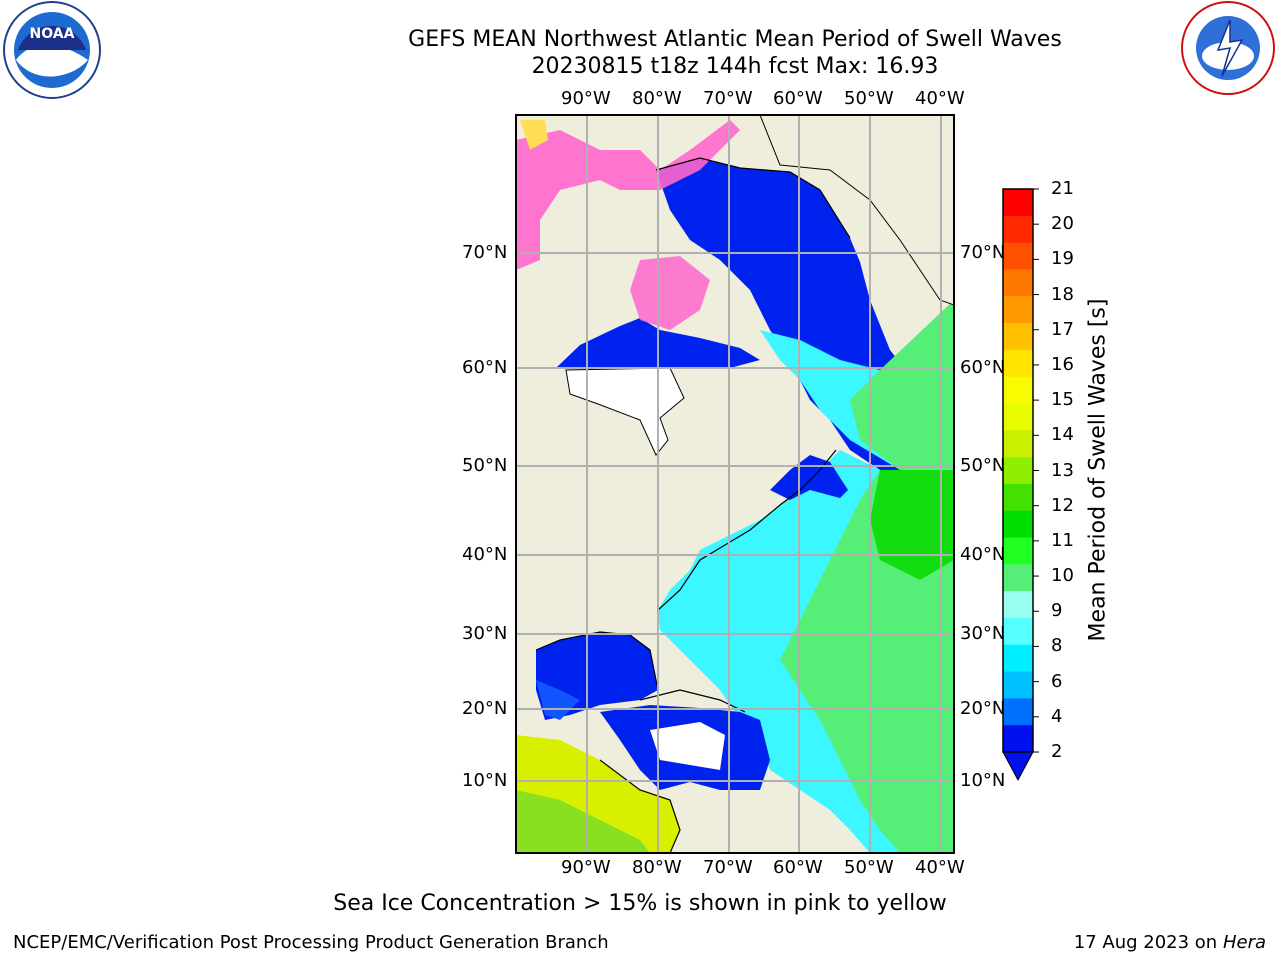 This screenshot has width=1280, height=960. Describe the element at coordinates (1062, 576) in the screenshot. I see `colorbar-tick-label: 10` at that location.